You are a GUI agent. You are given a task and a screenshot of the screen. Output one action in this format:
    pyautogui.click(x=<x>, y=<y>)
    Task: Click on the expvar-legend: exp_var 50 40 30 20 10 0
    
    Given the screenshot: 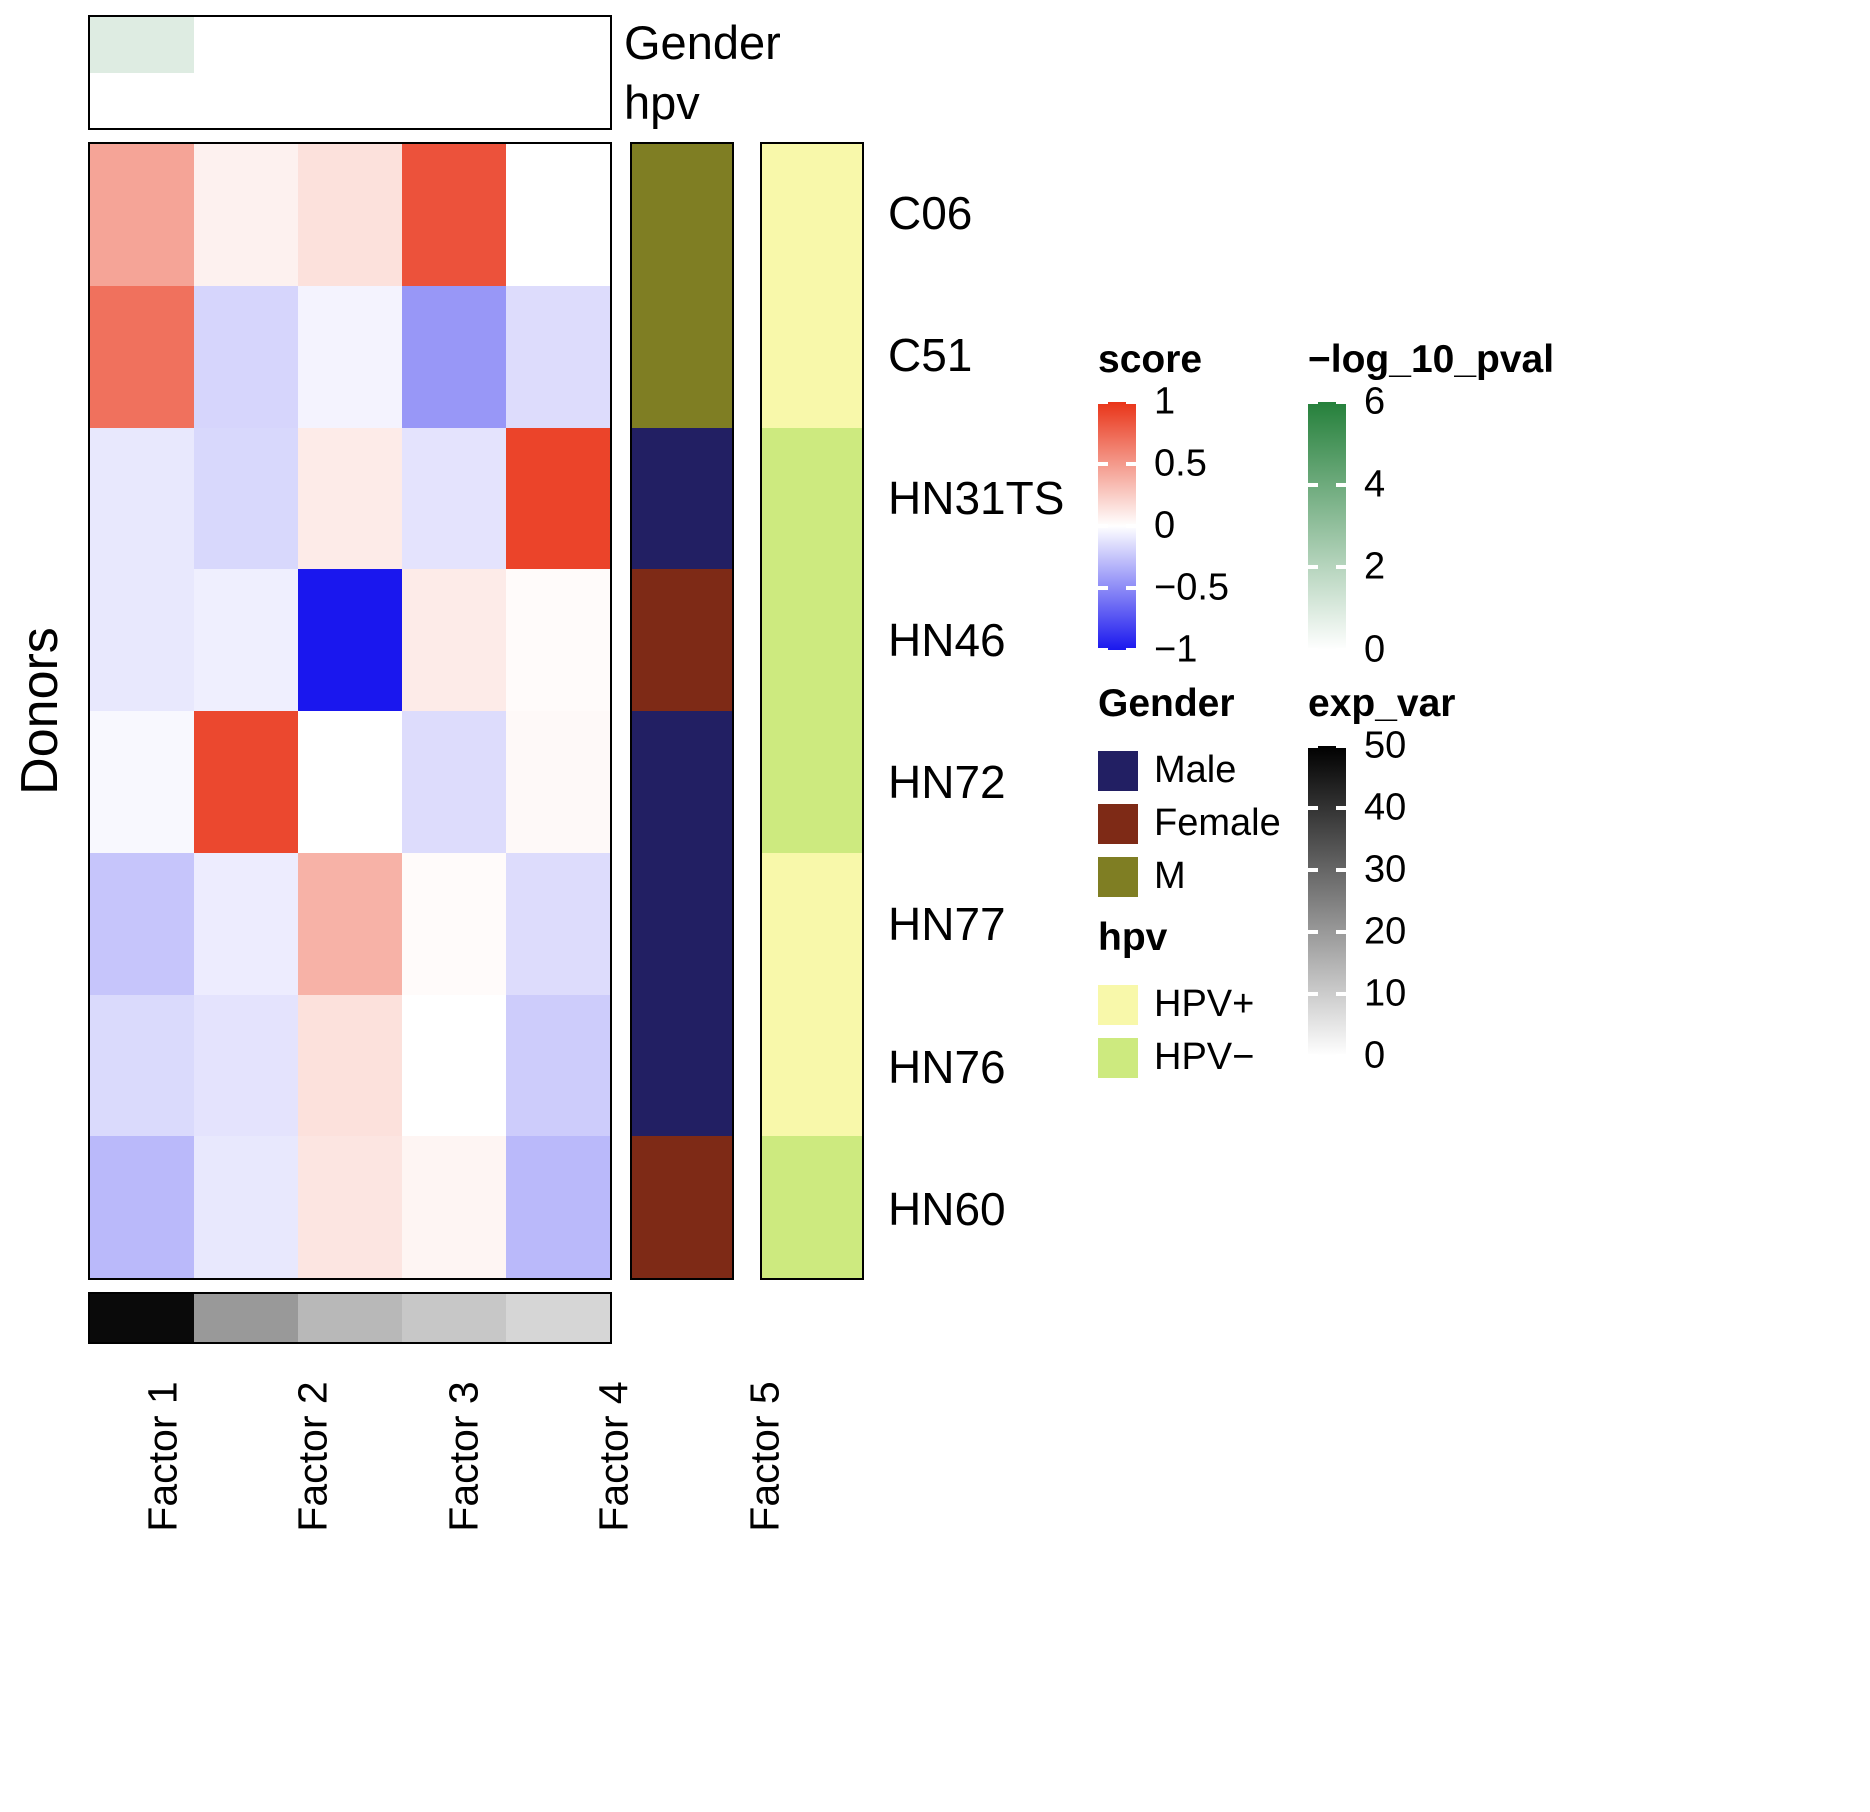 What is the action you would take?
    pyautogui.click(x=1382, y=879)
    